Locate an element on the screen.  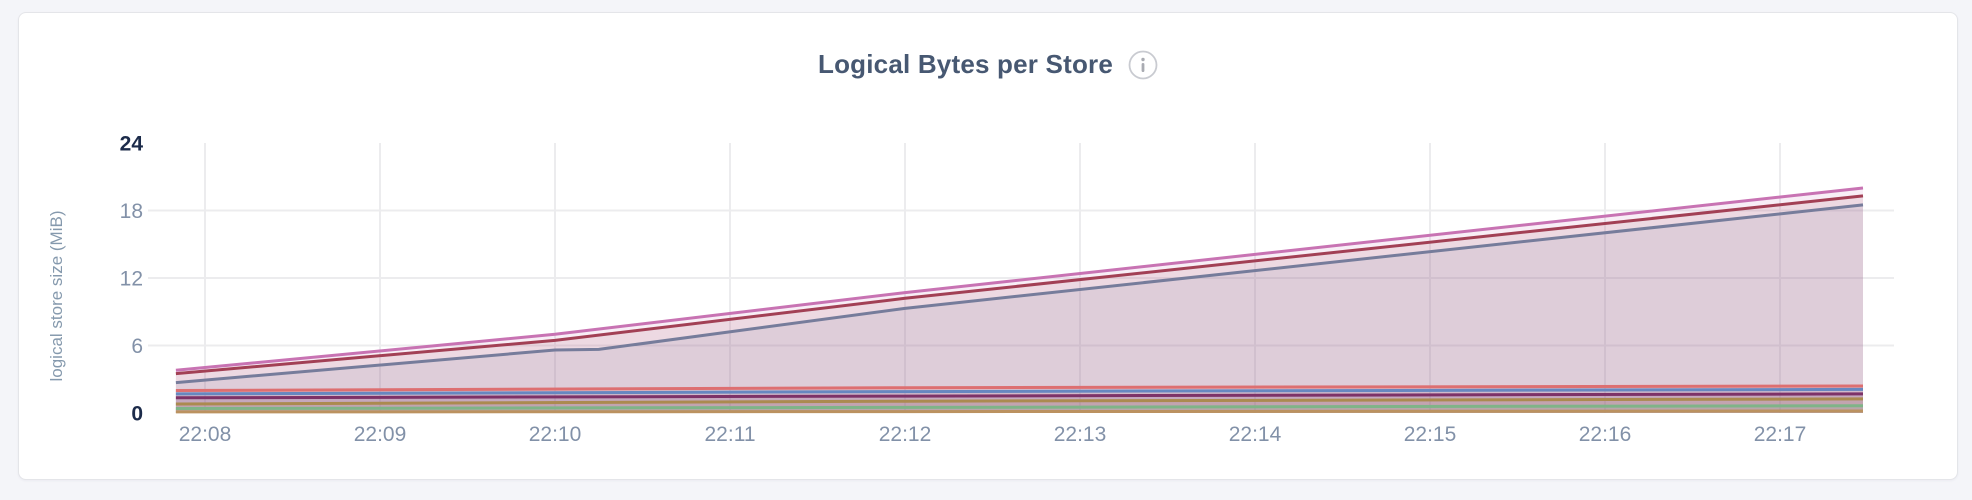
x-tick-label: 22:13 is located at coordinates (1080, 434).